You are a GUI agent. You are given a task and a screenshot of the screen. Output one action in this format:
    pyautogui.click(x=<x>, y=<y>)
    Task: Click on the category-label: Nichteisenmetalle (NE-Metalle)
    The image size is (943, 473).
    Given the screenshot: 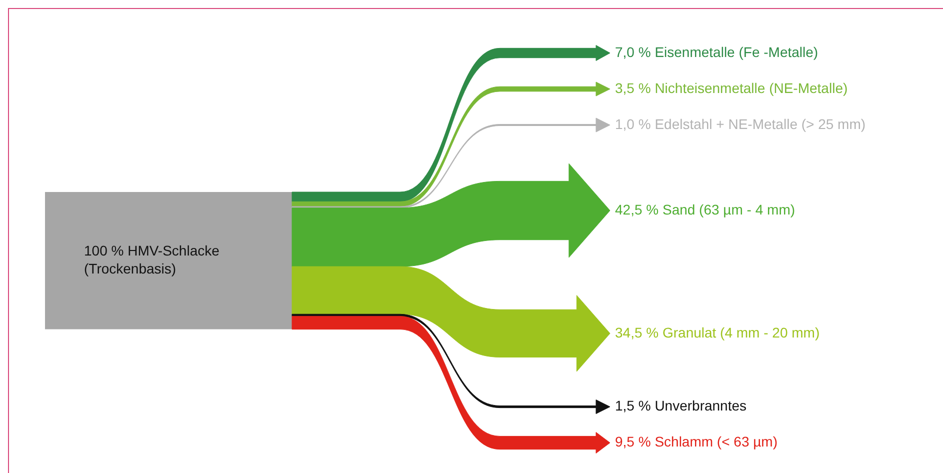 What is the action you would take?
    pyautogui.click(x=751, y=88)
    